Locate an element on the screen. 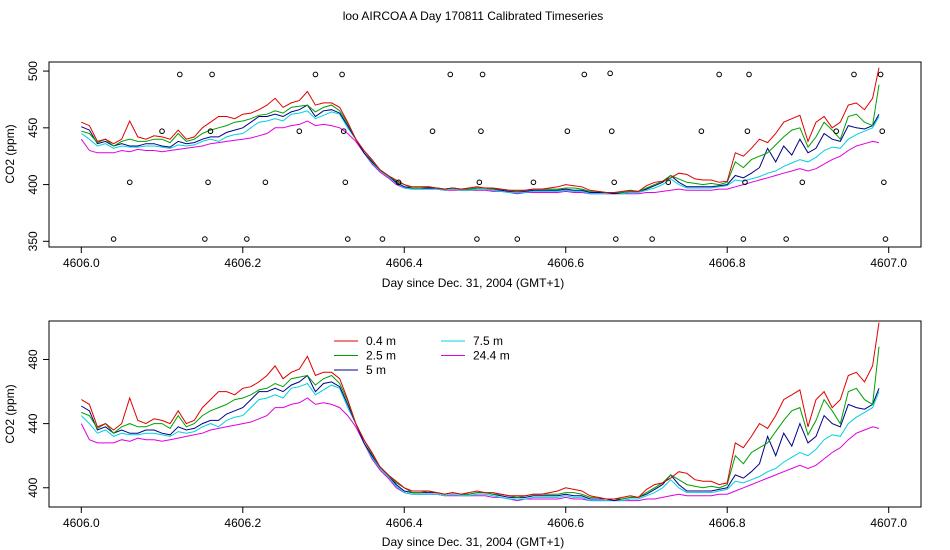  y-tick-label: 500 is located at coordinates (33, 71).